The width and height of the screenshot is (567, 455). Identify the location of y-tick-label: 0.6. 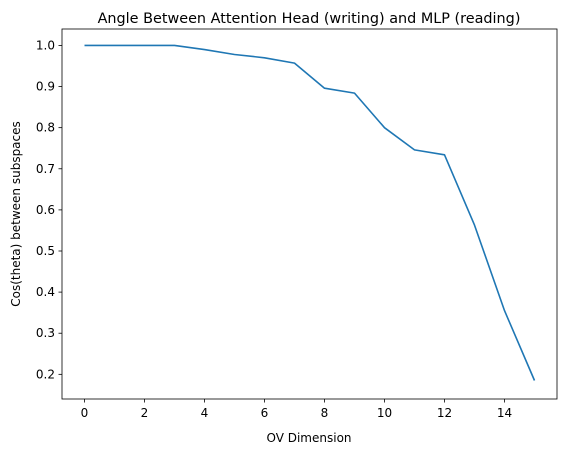
(45, 210).